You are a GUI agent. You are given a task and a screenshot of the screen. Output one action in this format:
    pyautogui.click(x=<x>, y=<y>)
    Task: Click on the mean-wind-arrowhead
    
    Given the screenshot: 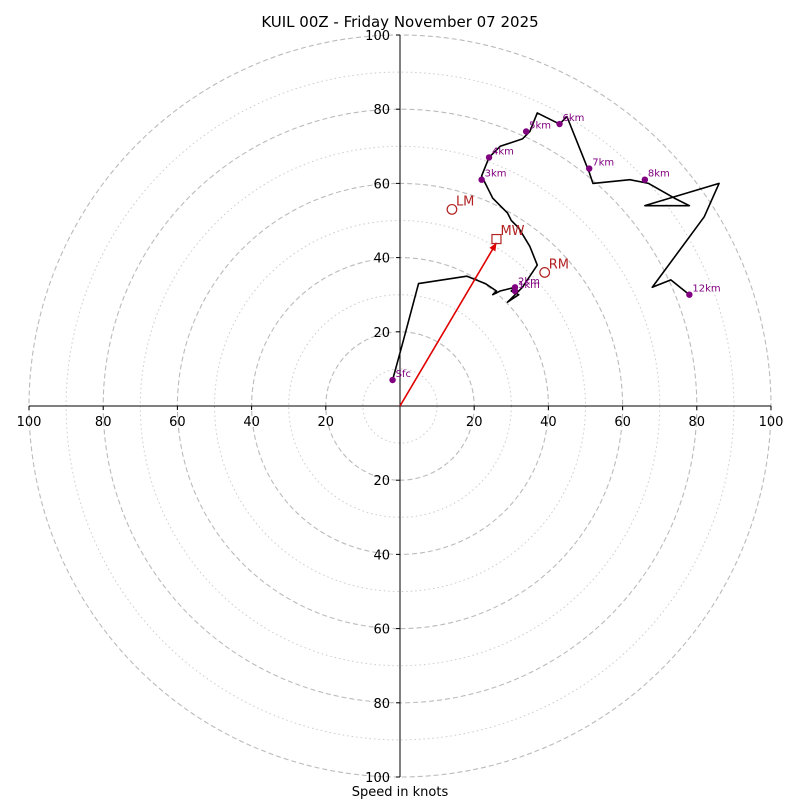 What is the action you would take?
    pyautogui.click(x=493, y=247)
    